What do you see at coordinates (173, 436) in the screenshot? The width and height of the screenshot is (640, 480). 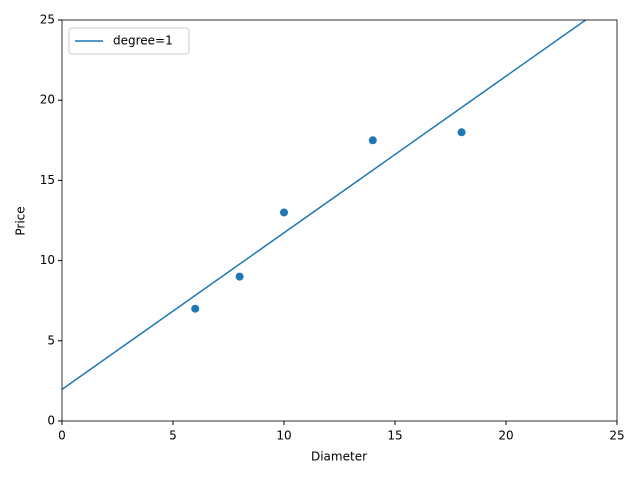 I see `x-tick-label: 5` at bounding box center [173, 436].